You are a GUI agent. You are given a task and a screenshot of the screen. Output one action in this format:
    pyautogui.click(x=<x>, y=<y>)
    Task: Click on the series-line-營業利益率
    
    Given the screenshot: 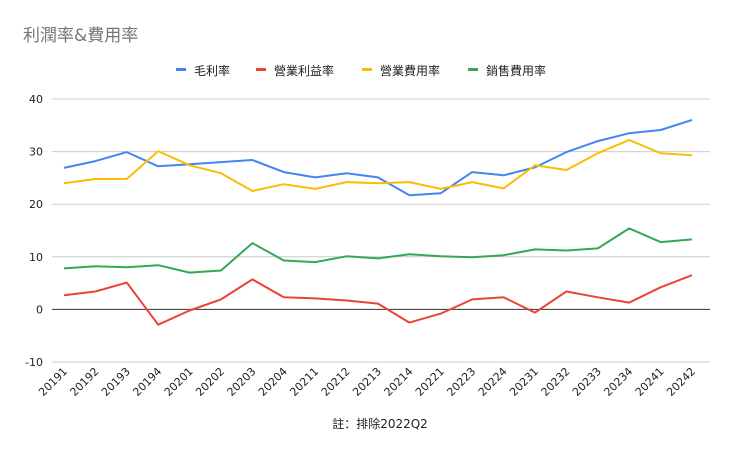 What is the action you would take?
    pyautogui.click(x=378, y=300)
    